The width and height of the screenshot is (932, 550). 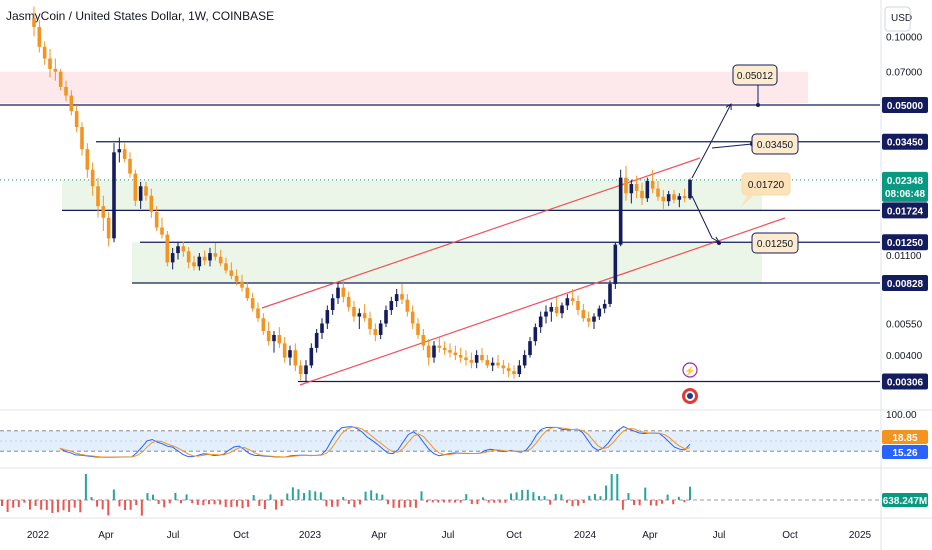 What do you see at coordinates (905, 383) in the screenshot?
I see `level-tag-label: 0.00306` at bounding box center [905, 383].